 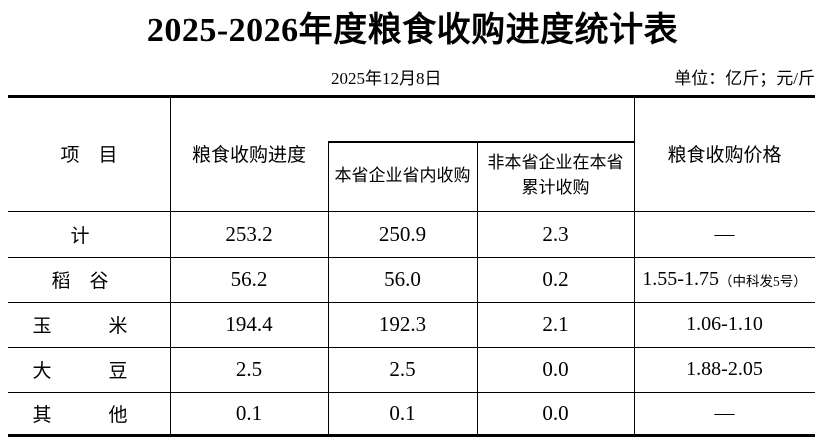 What do you see at coordinates (481, 142) in the screenshot?
I see `grid-line-subheader-top` at bounding box center [481, 142].